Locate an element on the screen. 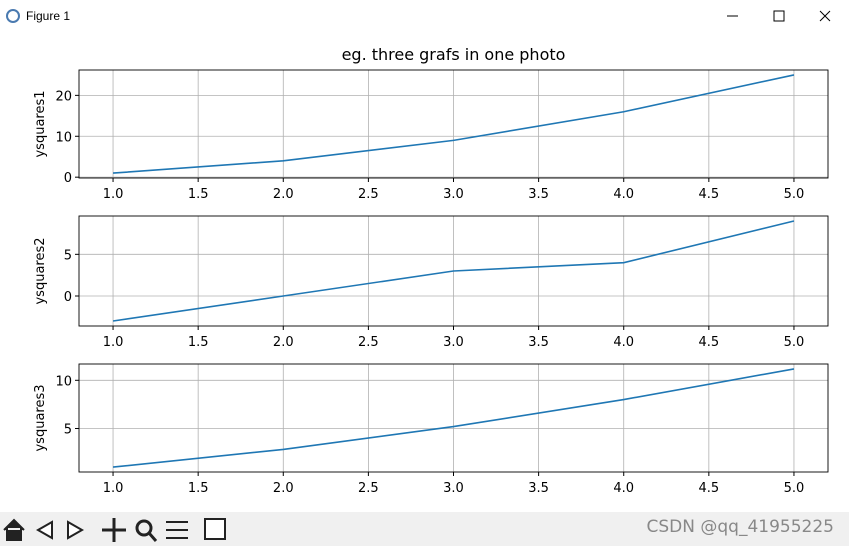 The width and height of the screenshot is (849, 550). toolbar is located at coordinates (424, 529).